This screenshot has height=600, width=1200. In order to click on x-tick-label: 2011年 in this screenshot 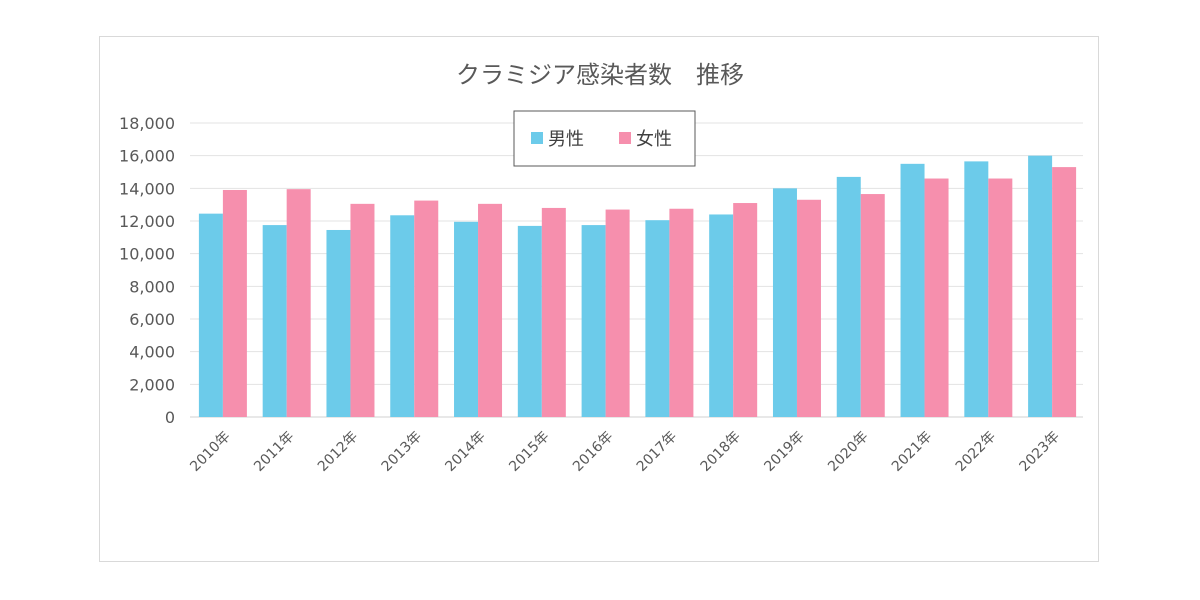, I will do `click(274, 452)`.